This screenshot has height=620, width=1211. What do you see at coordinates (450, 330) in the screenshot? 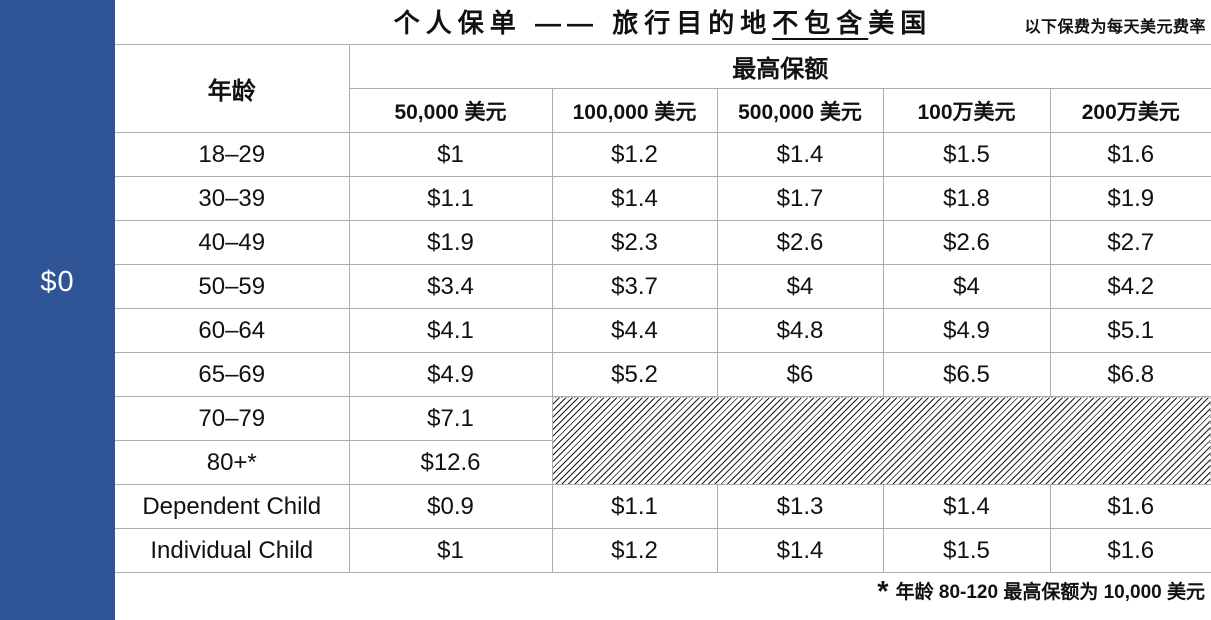
I see `rate-cell: $4.1` at bounding box center [450, 330].